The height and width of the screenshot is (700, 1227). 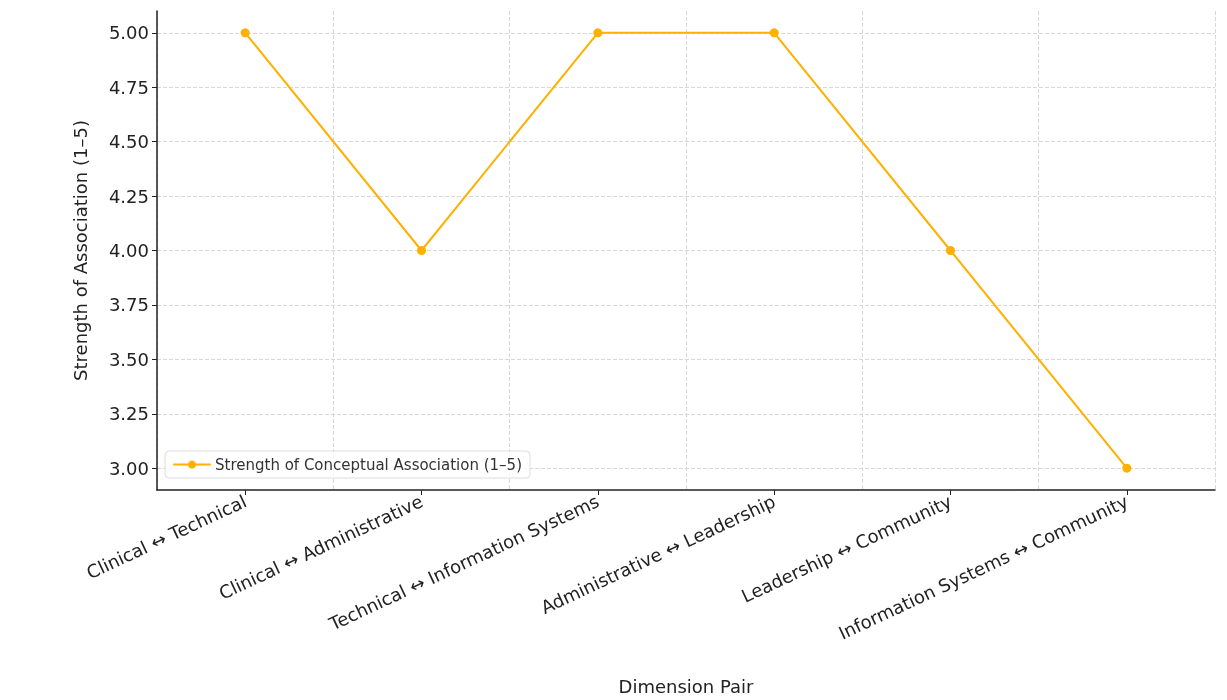 I want to click on y-tick-label: 5.00, so click(x=128, y=33).